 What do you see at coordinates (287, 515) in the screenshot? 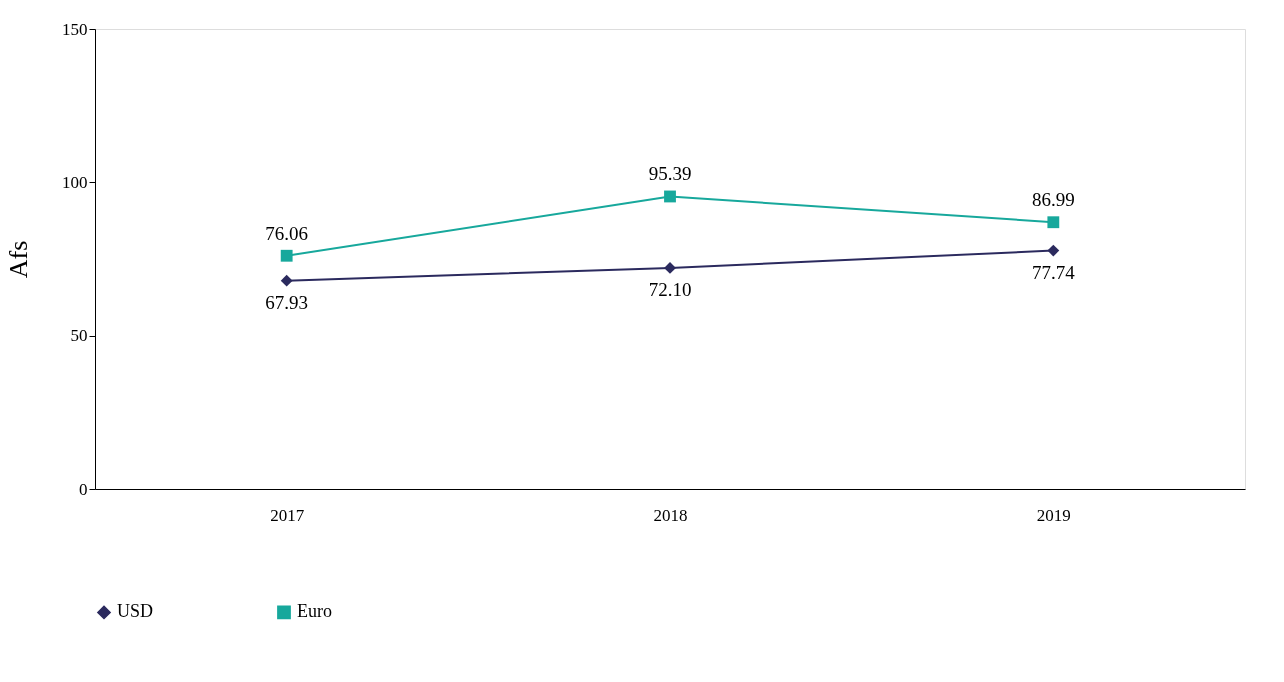
I see `x-tick-label: 2017` at bounding box center [287, 515].